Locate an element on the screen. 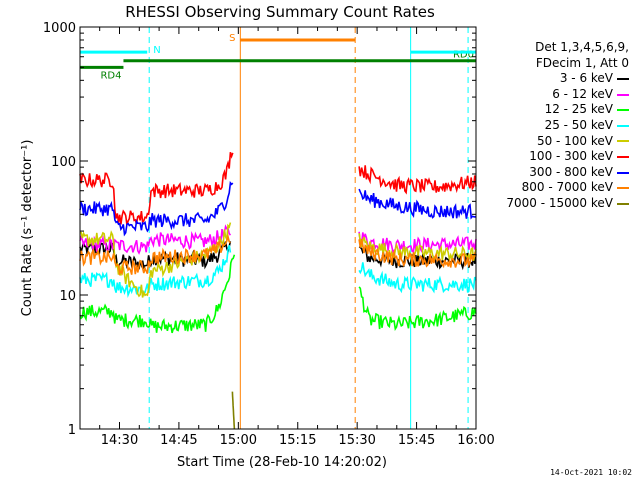  legend-entry-label: 25 - 50 keV is located at coordinates (578, 124).